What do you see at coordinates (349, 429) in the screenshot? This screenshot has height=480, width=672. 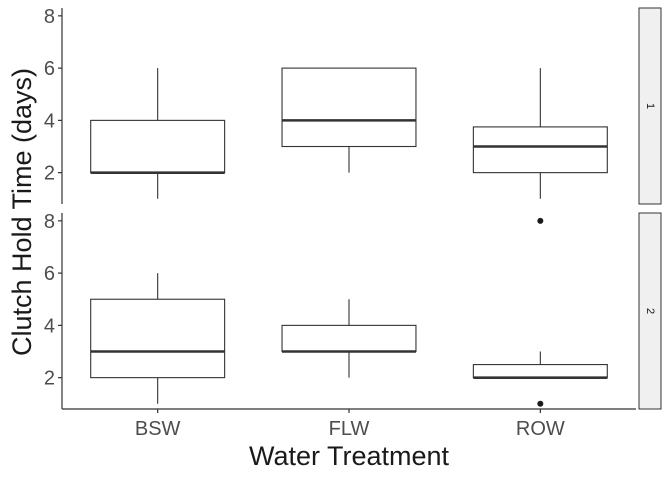 I see `x-tick-label: FLW` at bounding box center [349, 429].